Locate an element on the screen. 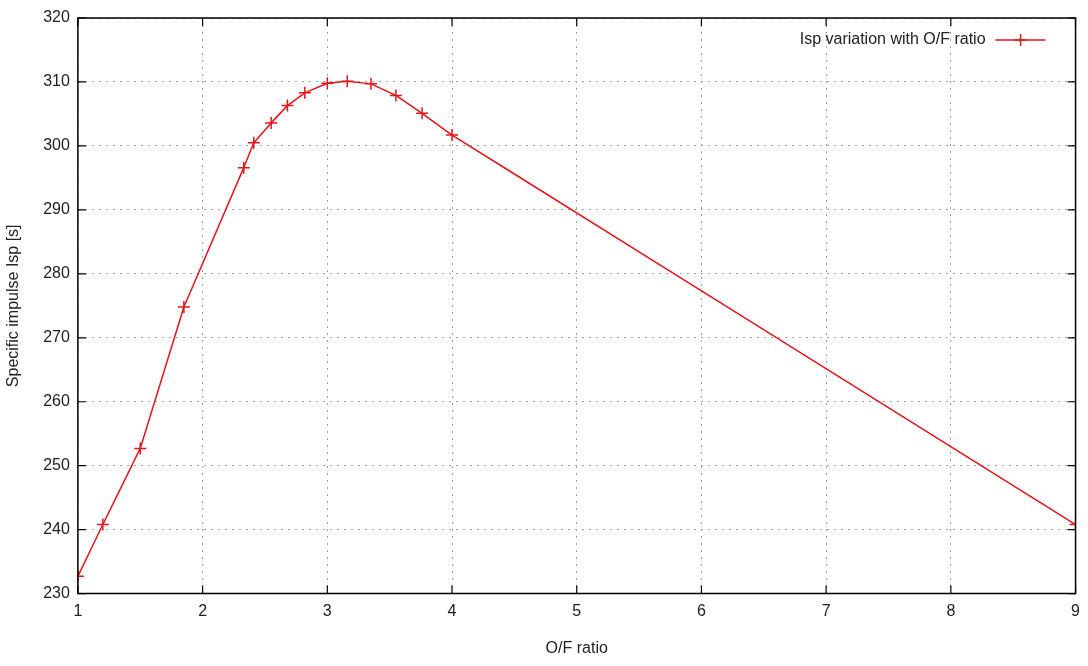 This screenshot has width=1088, height=666. x-tick-label: 5 is located at coordinates (577, 610).